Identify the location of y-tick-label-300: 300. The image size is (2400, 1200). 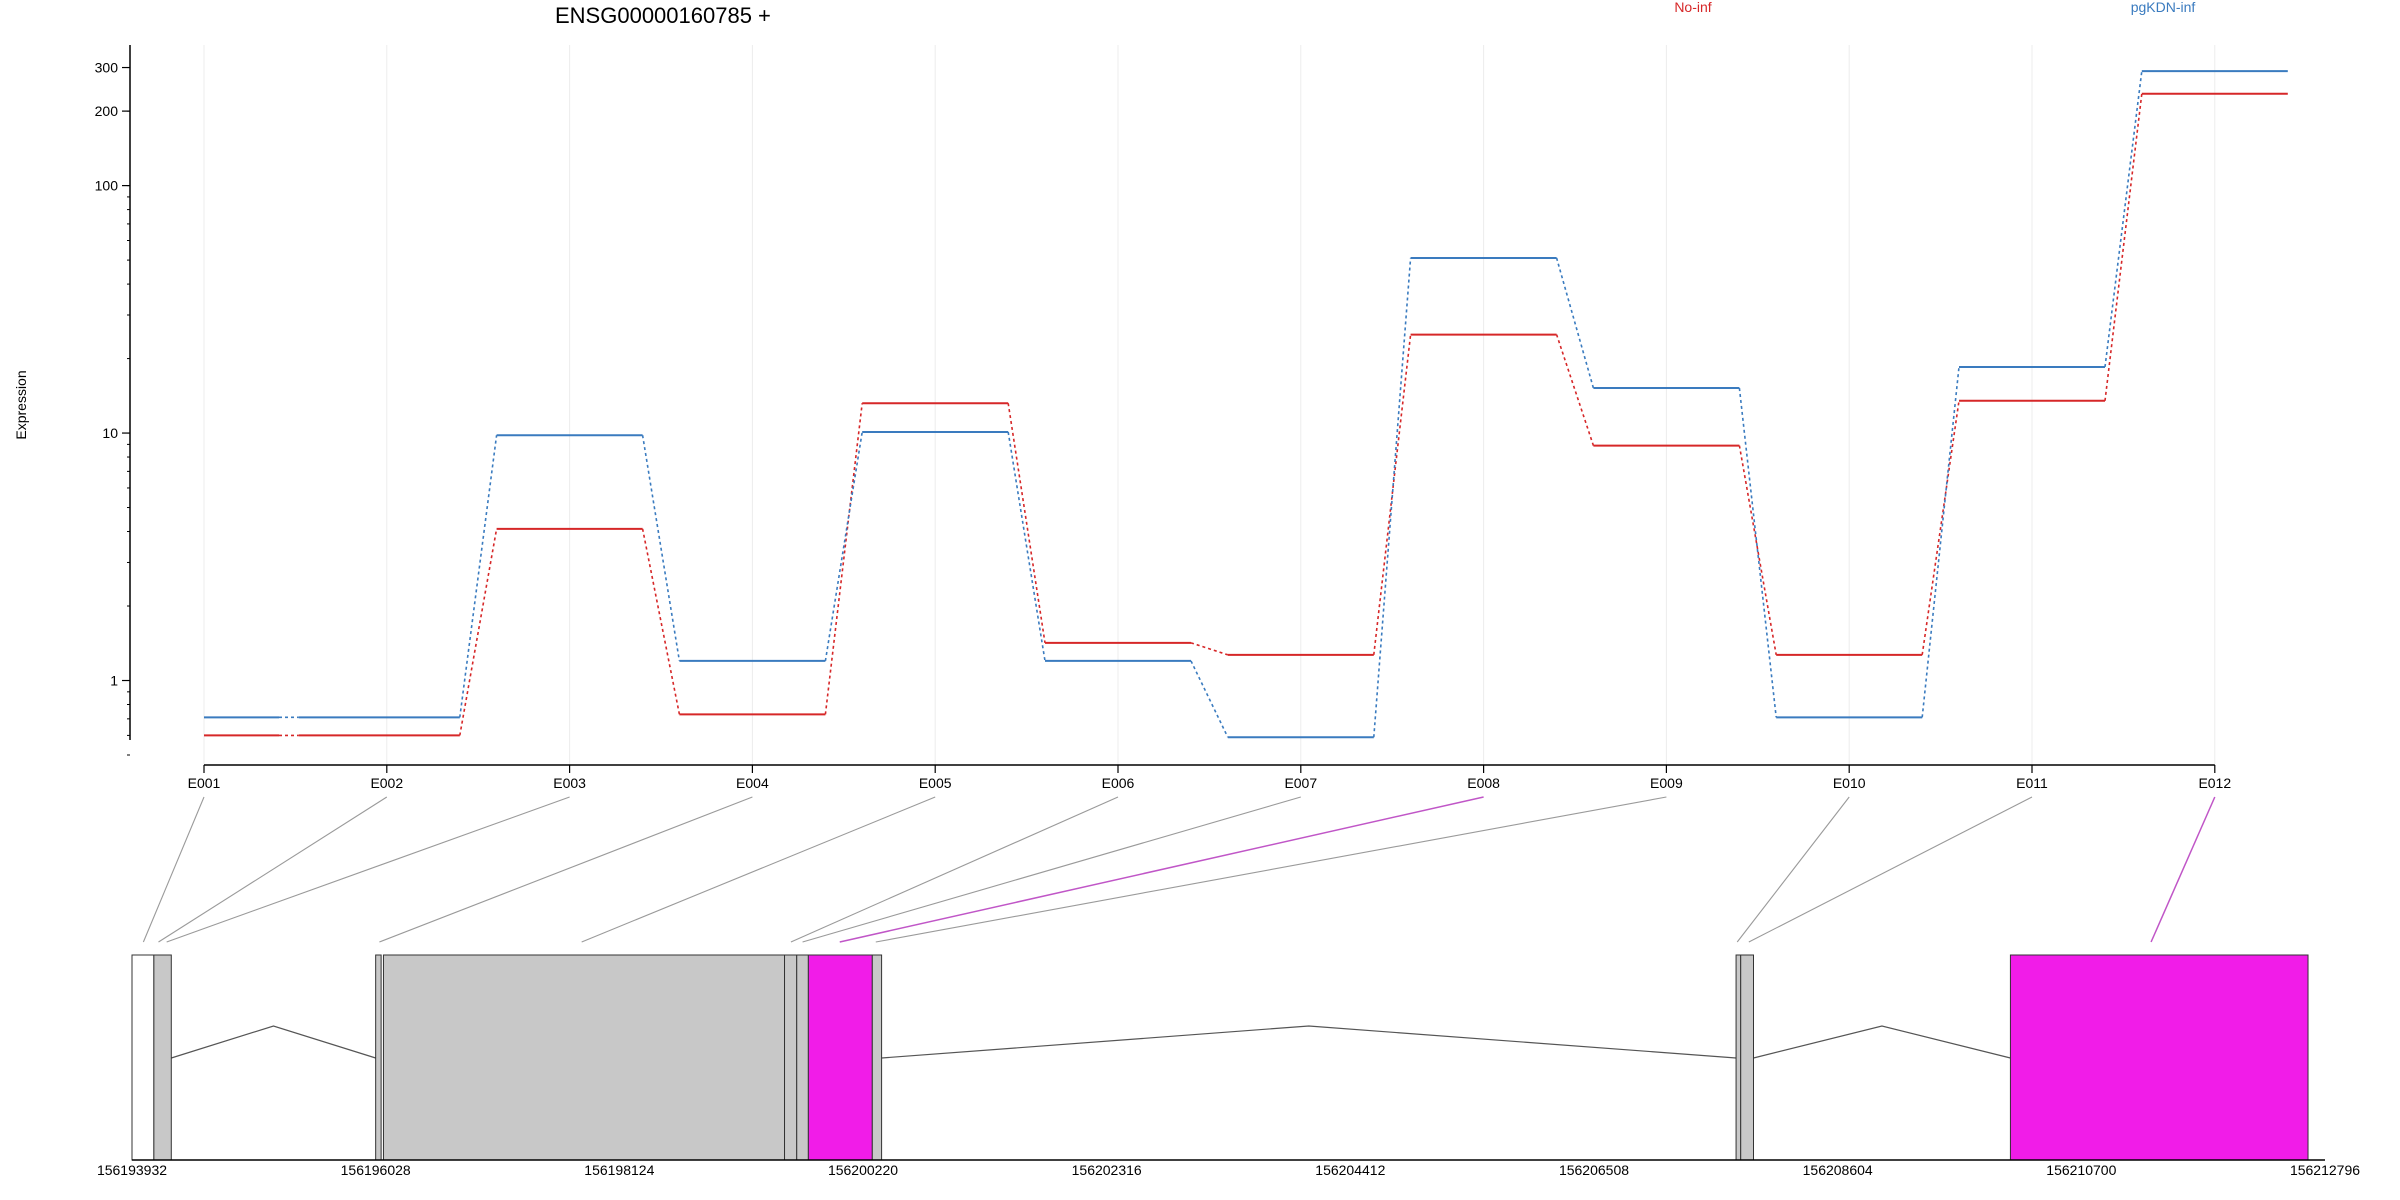
(107, 68).